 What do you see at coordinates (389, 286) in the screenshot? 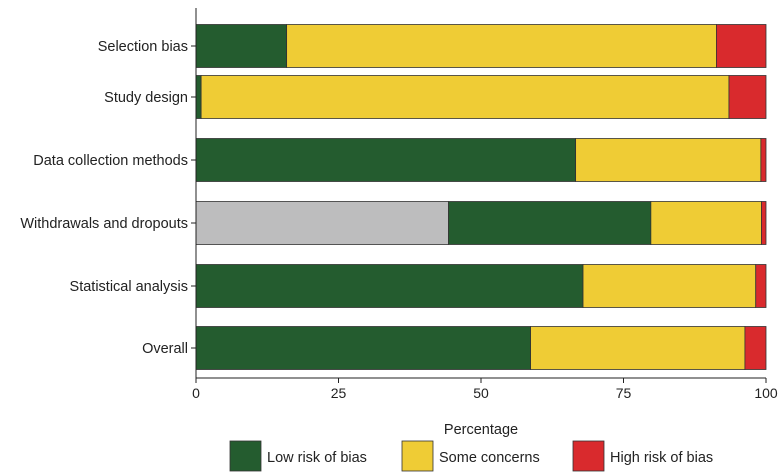
I see `bar-statistical-analysis-low-risk-of-bias` at bounding box center [389, 286].